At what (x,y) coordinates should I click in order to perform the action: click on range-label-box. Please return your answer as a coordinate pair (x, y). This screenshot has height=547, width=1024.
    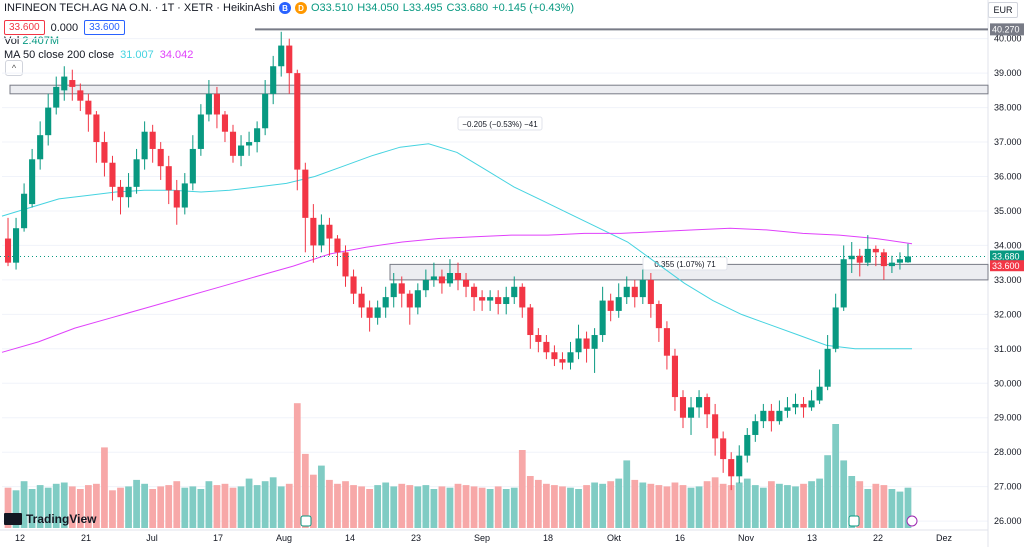
    Looking at the image, I should click on (500, 123).